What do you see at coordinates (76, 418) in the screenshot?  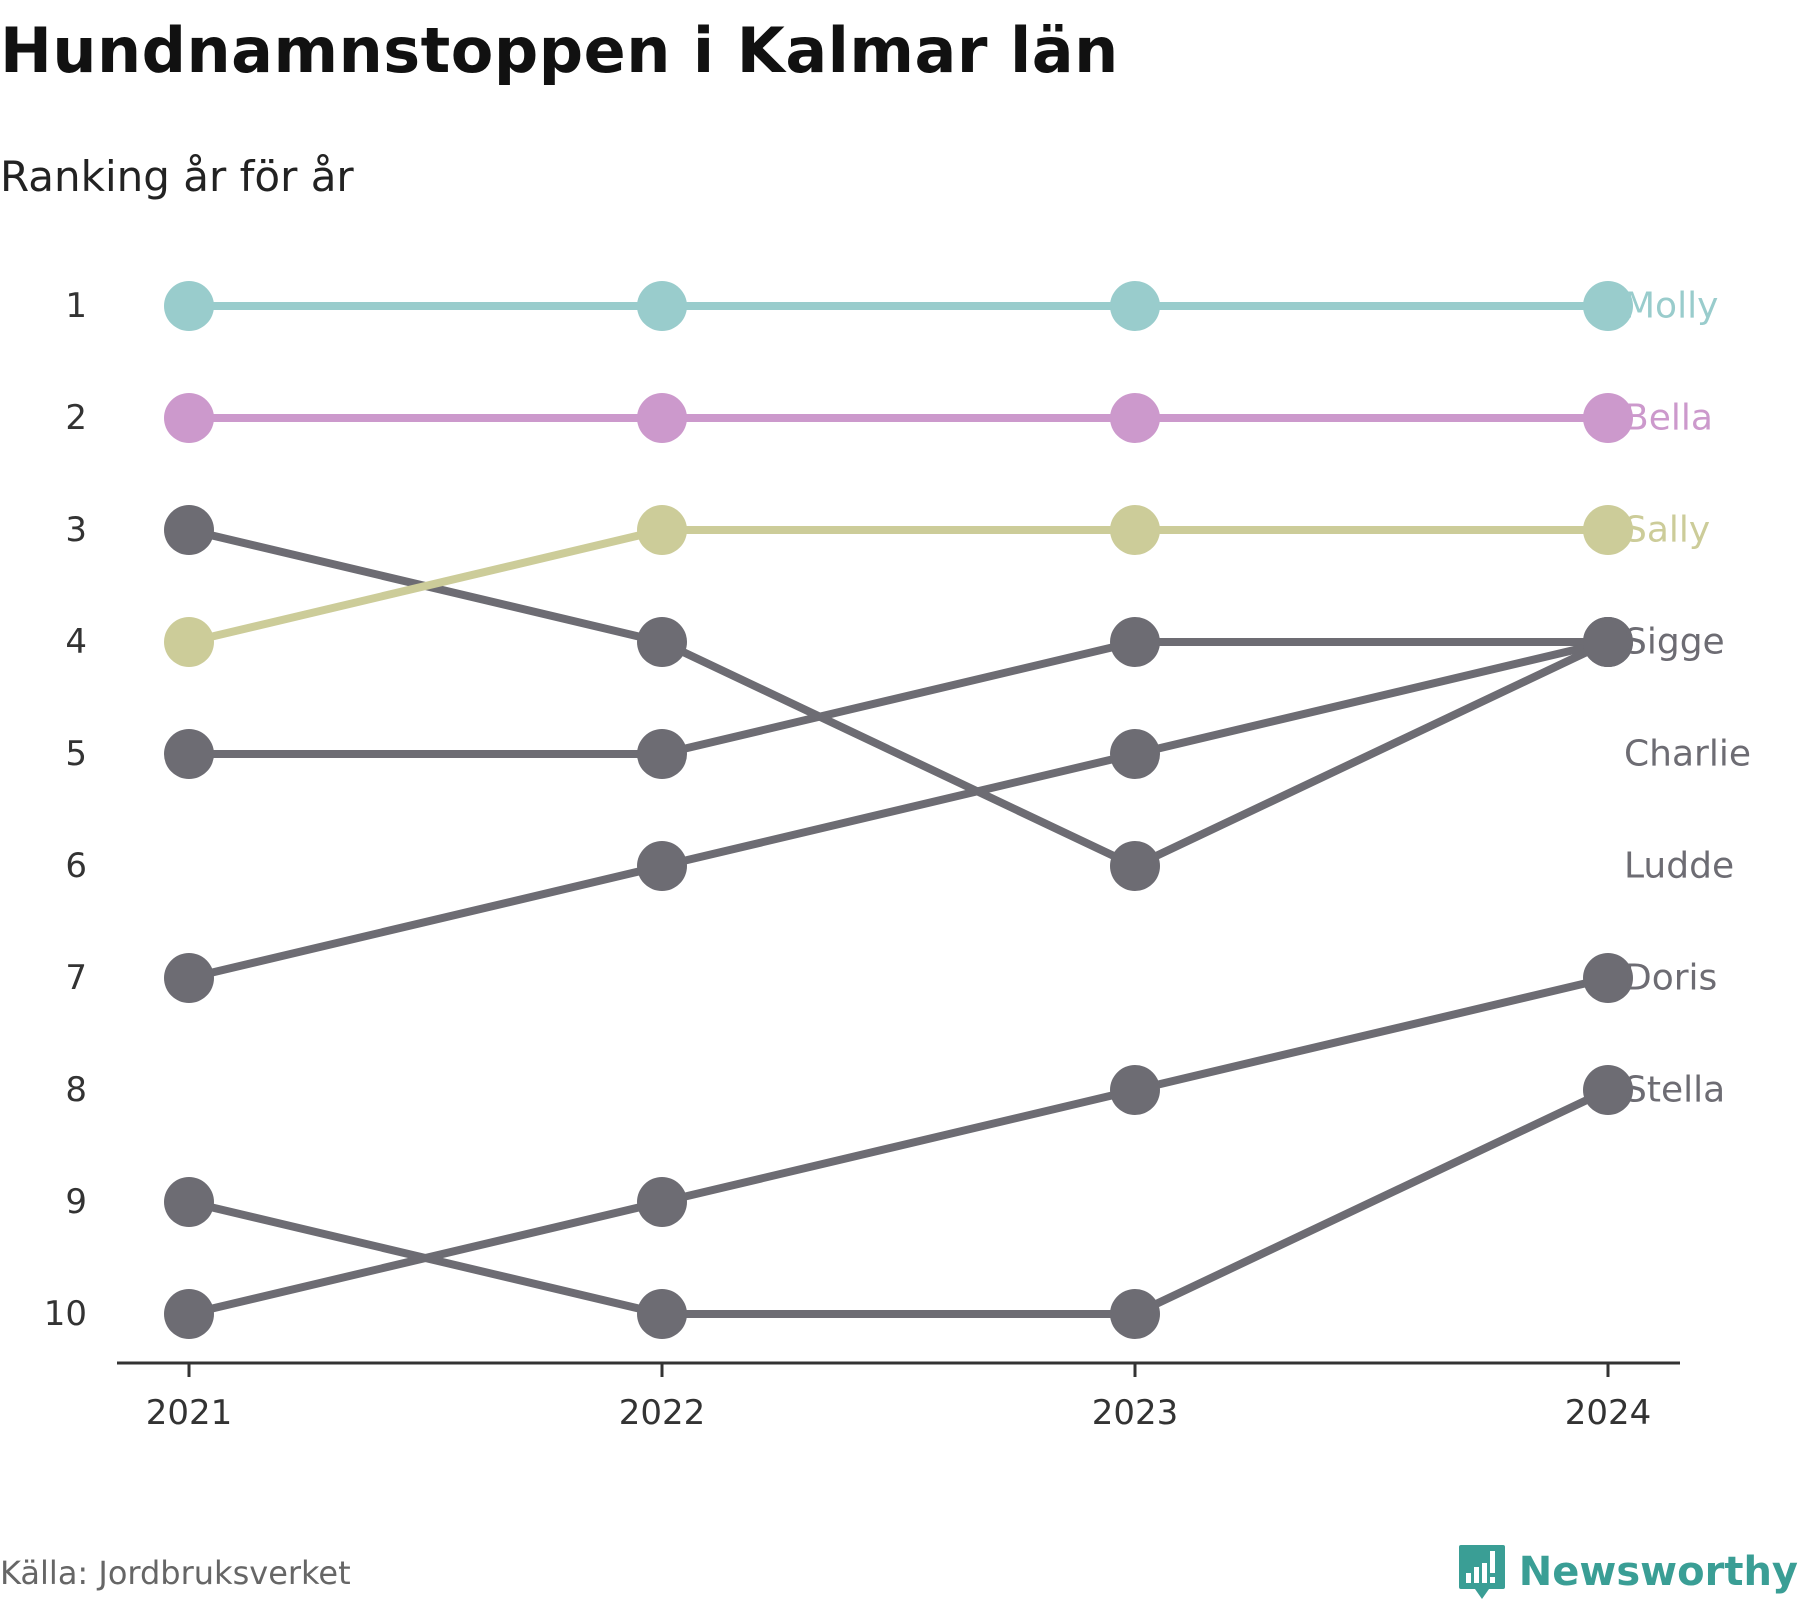 I see `y-tick-label: 2` at bounding box center [76, 418].